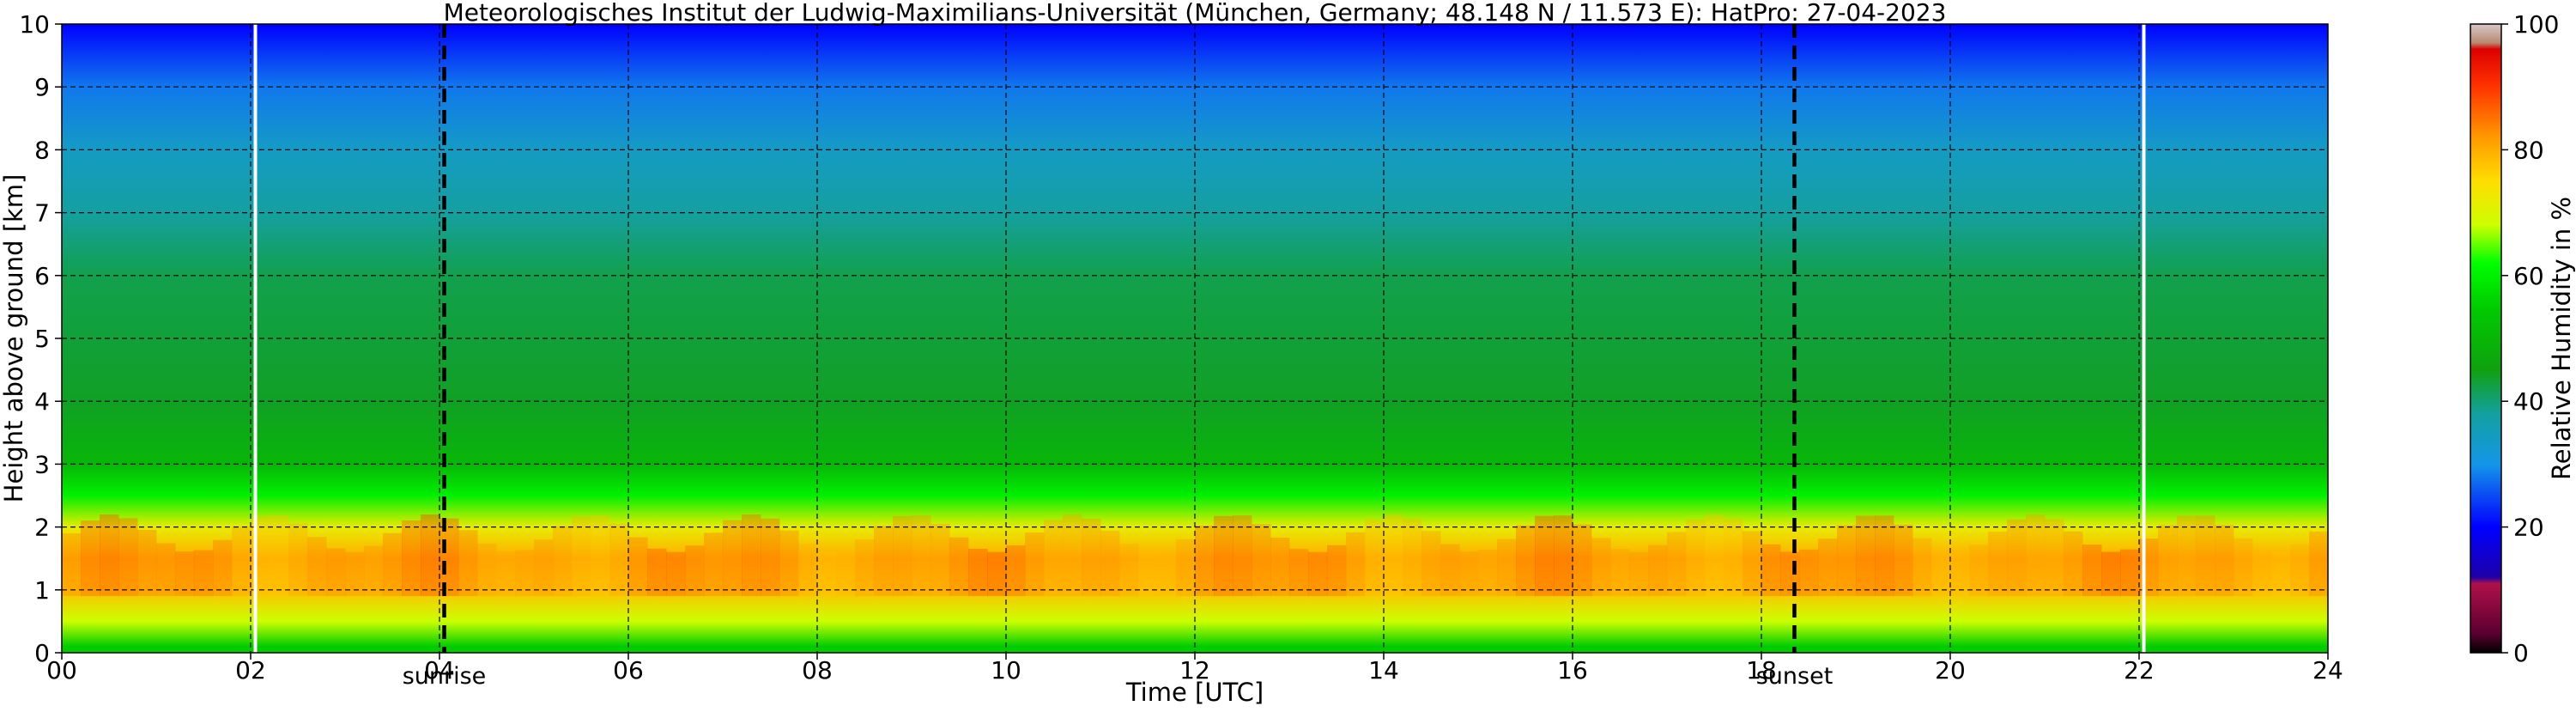  I want to click on y-tick-label: 7, so click(42, 213).